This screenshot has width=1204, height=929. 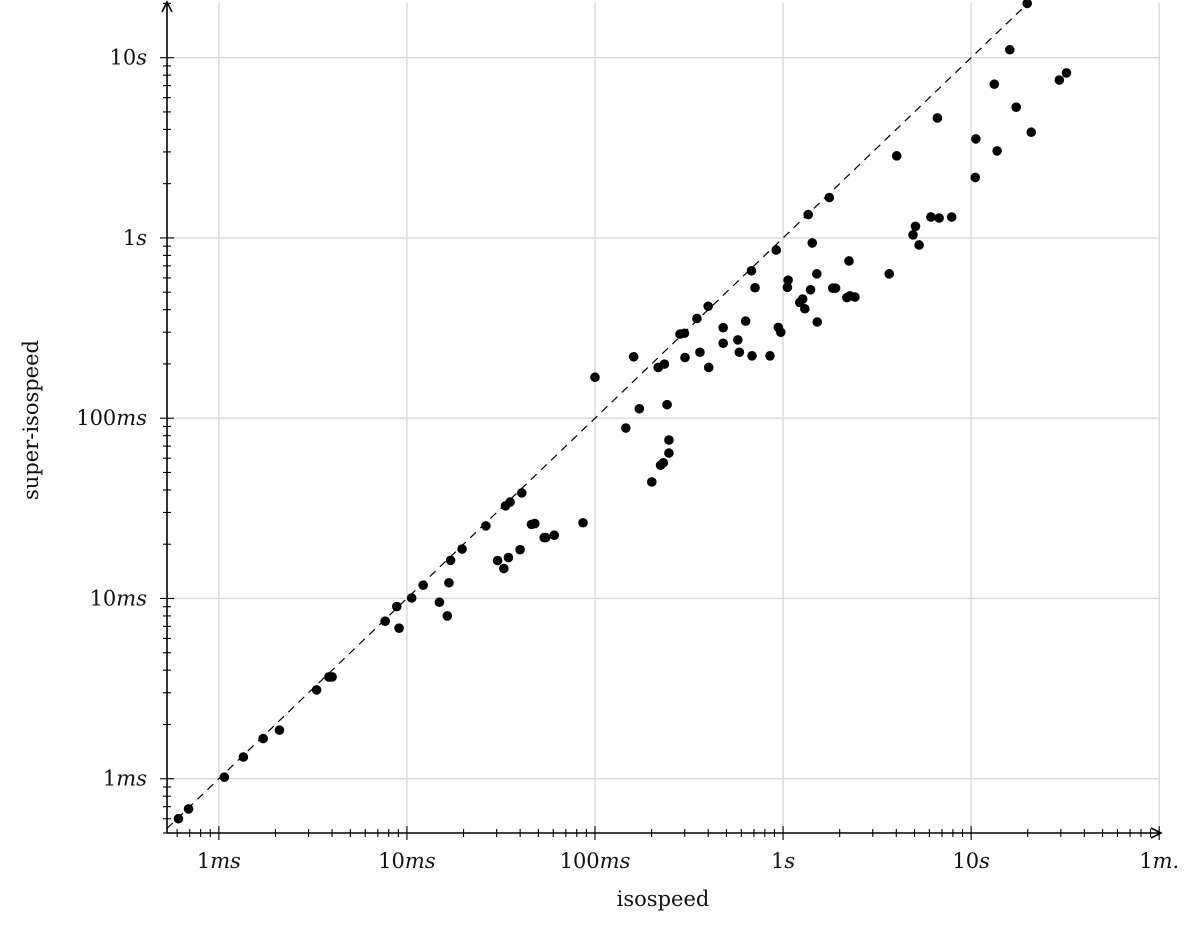 I want to click on y-axis-arrow, so click(x=167, y=6).